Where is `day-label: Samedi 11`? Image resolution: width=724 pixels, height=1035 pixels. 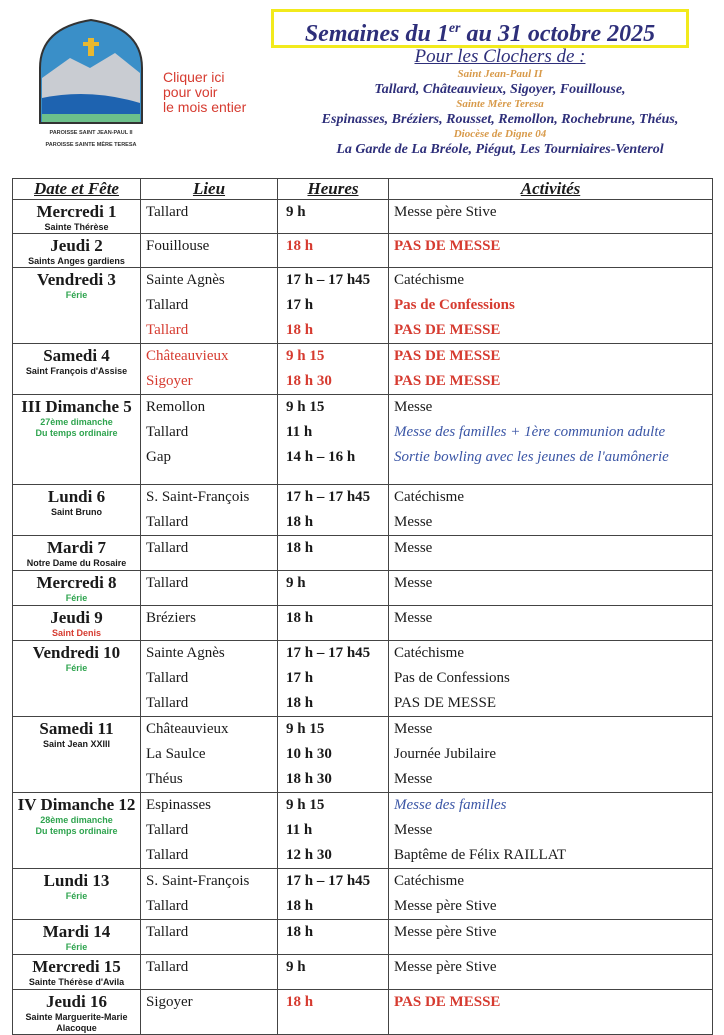 day-label: Samedi 11 is located at coordinates (76, 728).